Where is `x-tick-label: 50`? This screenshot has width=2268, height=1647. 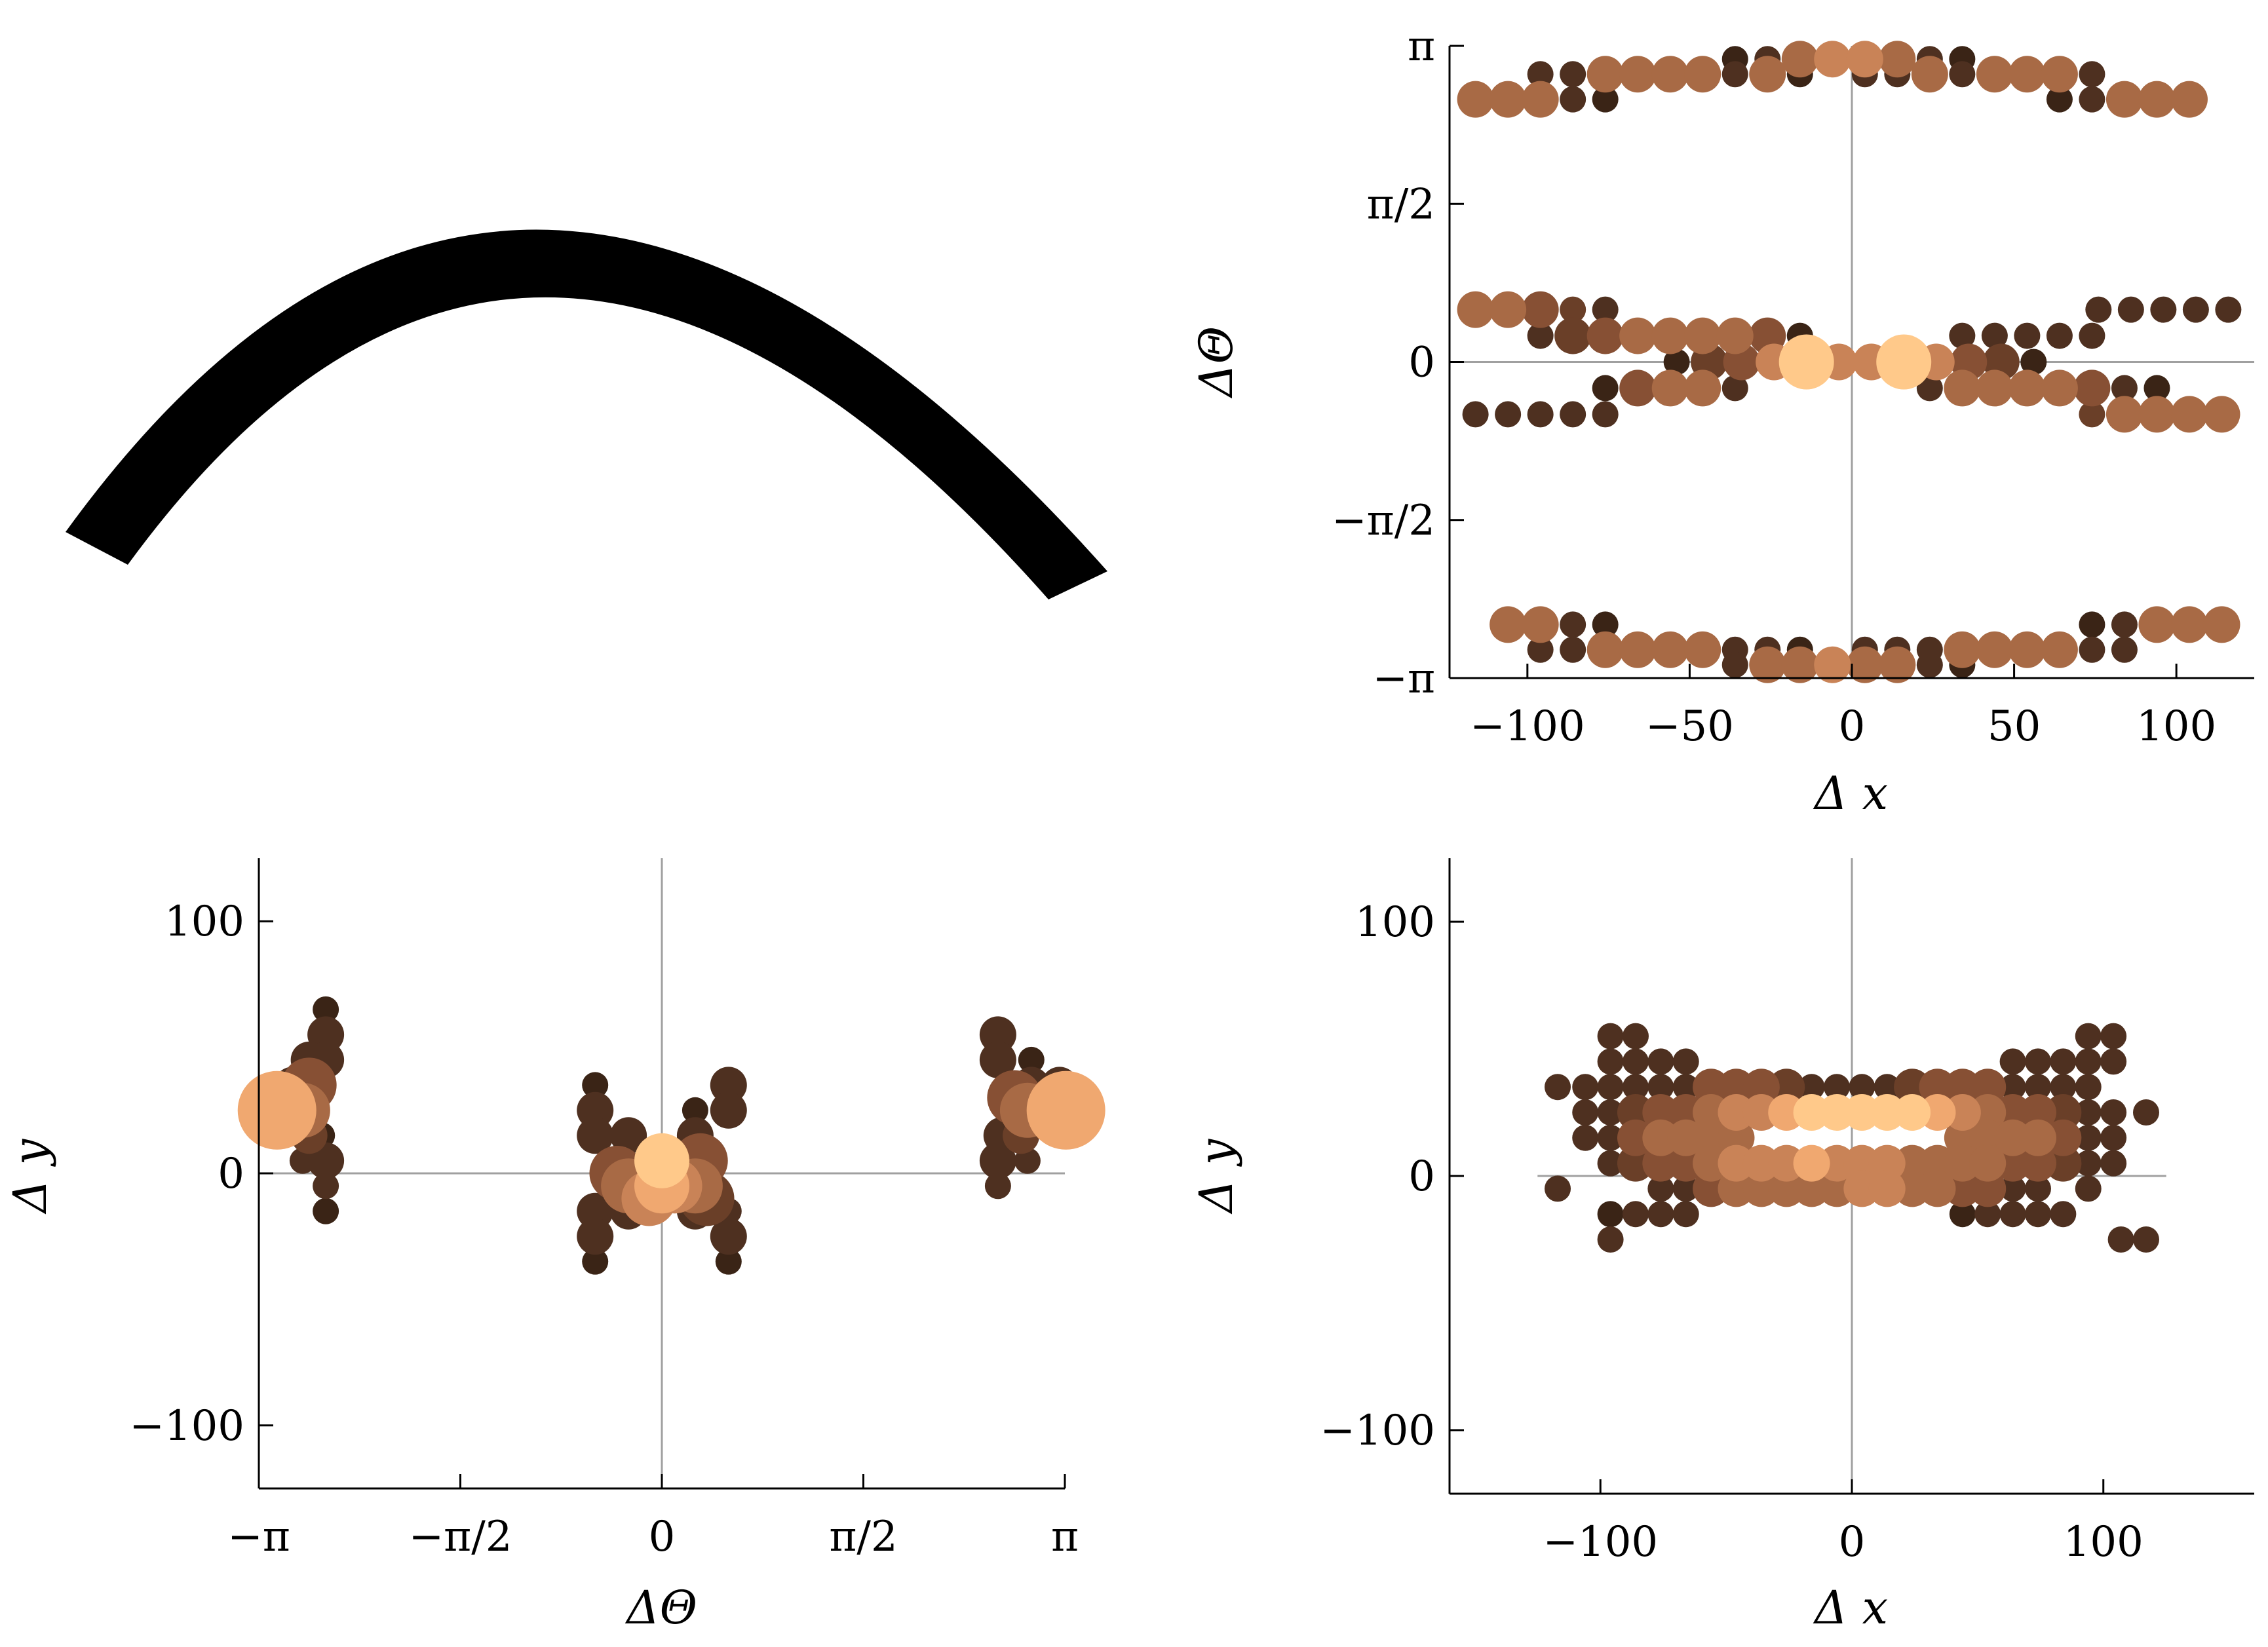 x-tick-label: 50 is located at coordinates (2014, 727).